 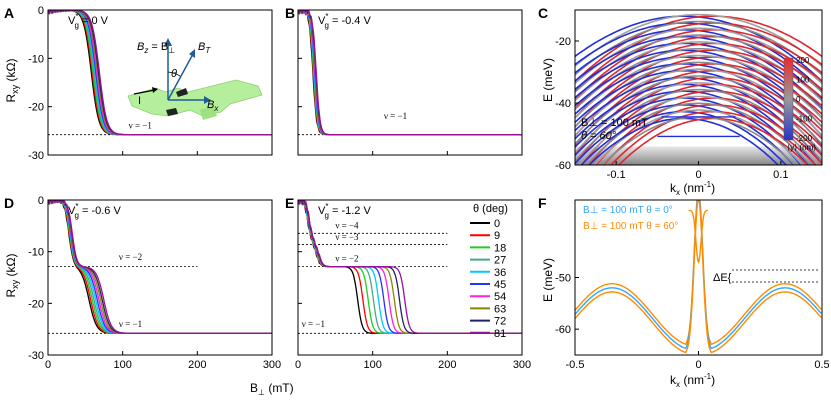 I want to click on axes-c: -0.1 0 0.1 -20 -40 -60, so click(x=671, y=108).